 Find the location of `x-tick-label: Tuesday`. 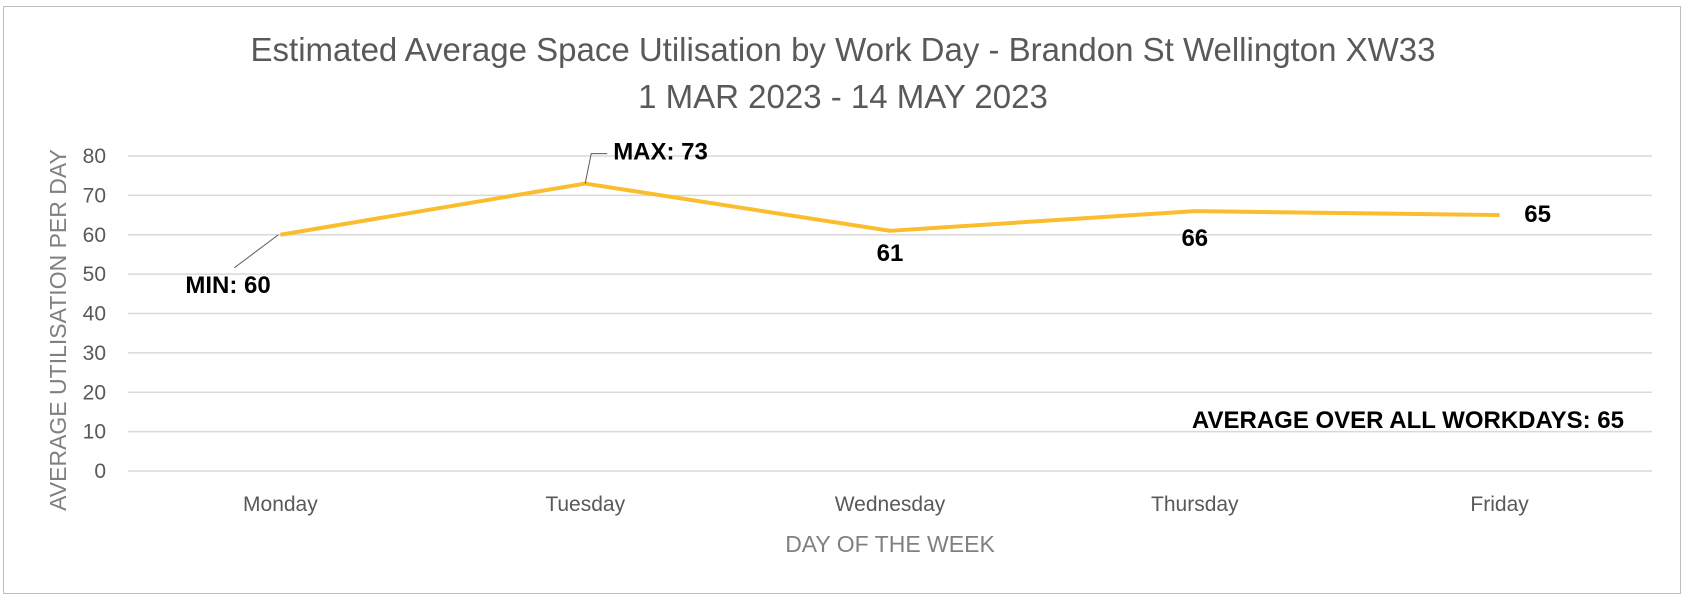

x-tick-label: Tuesday is located at coordinates (585, 504).